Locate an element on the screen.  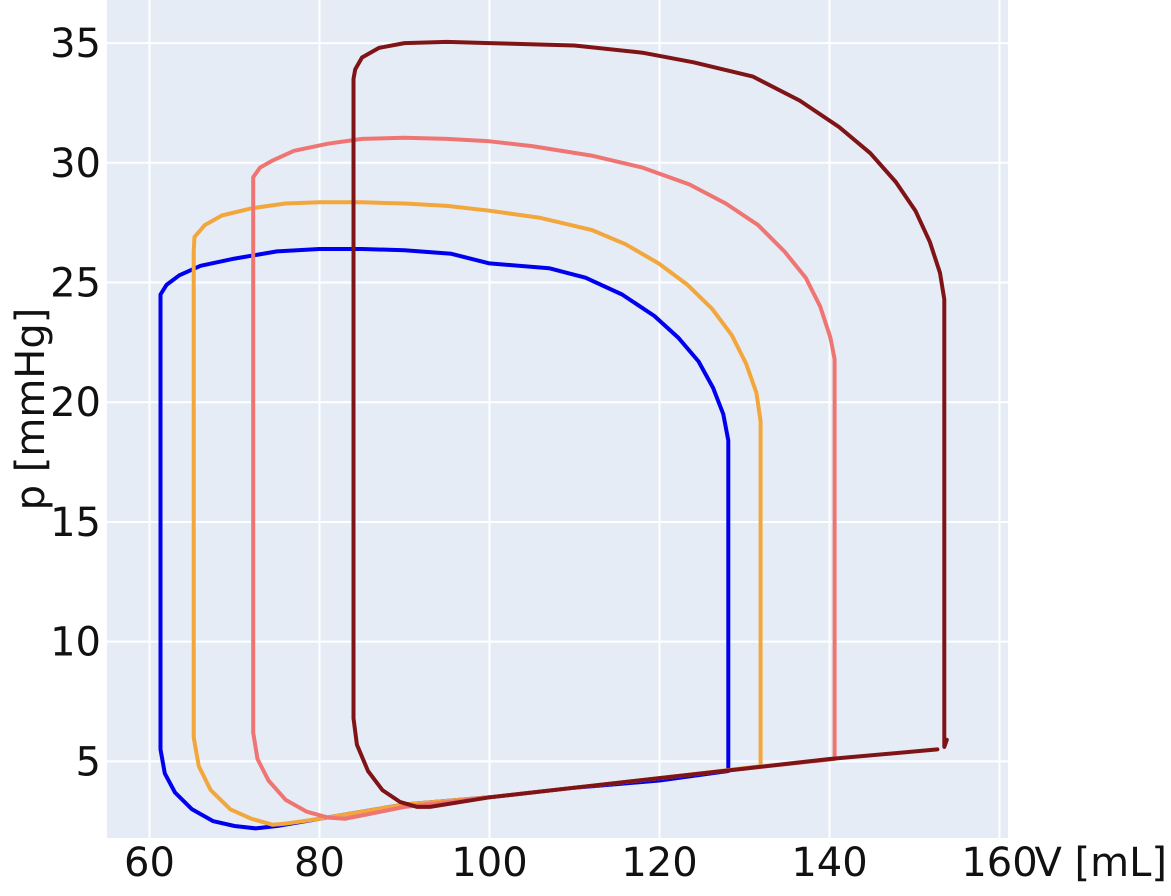
y-tick-label: 5 is located at coordinates (88, 762).